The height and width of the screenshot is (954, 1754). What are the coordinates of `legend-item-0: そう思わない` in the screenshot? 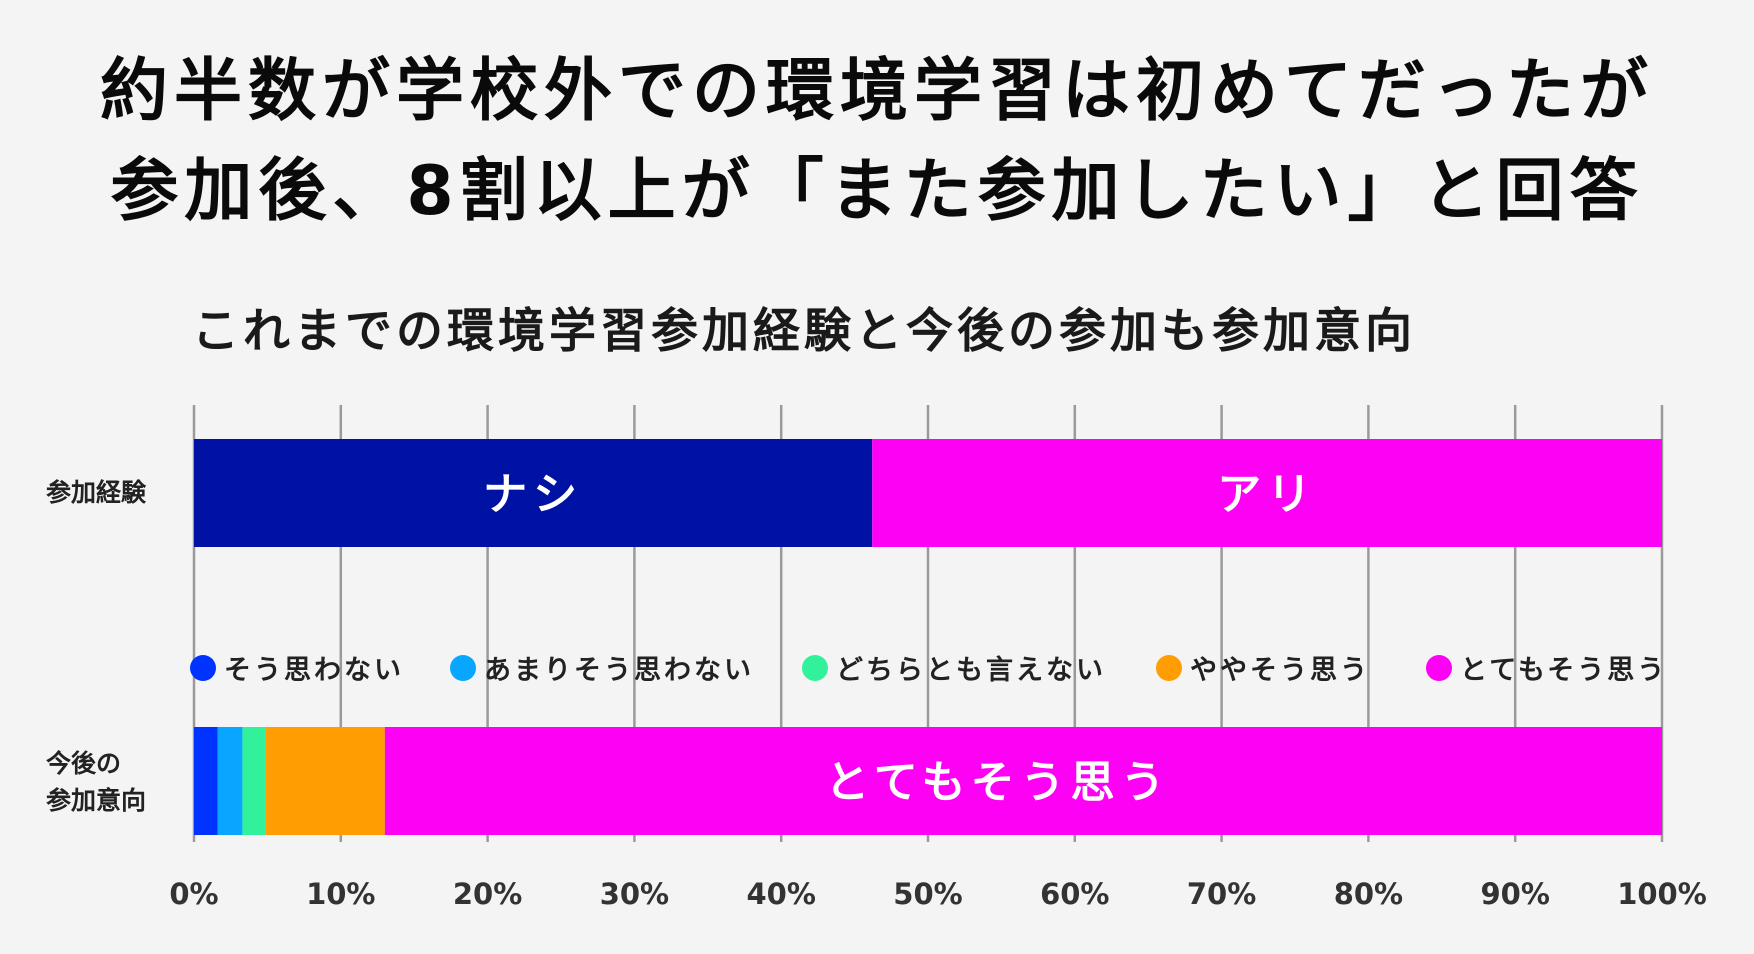 It's located at (297, 667).